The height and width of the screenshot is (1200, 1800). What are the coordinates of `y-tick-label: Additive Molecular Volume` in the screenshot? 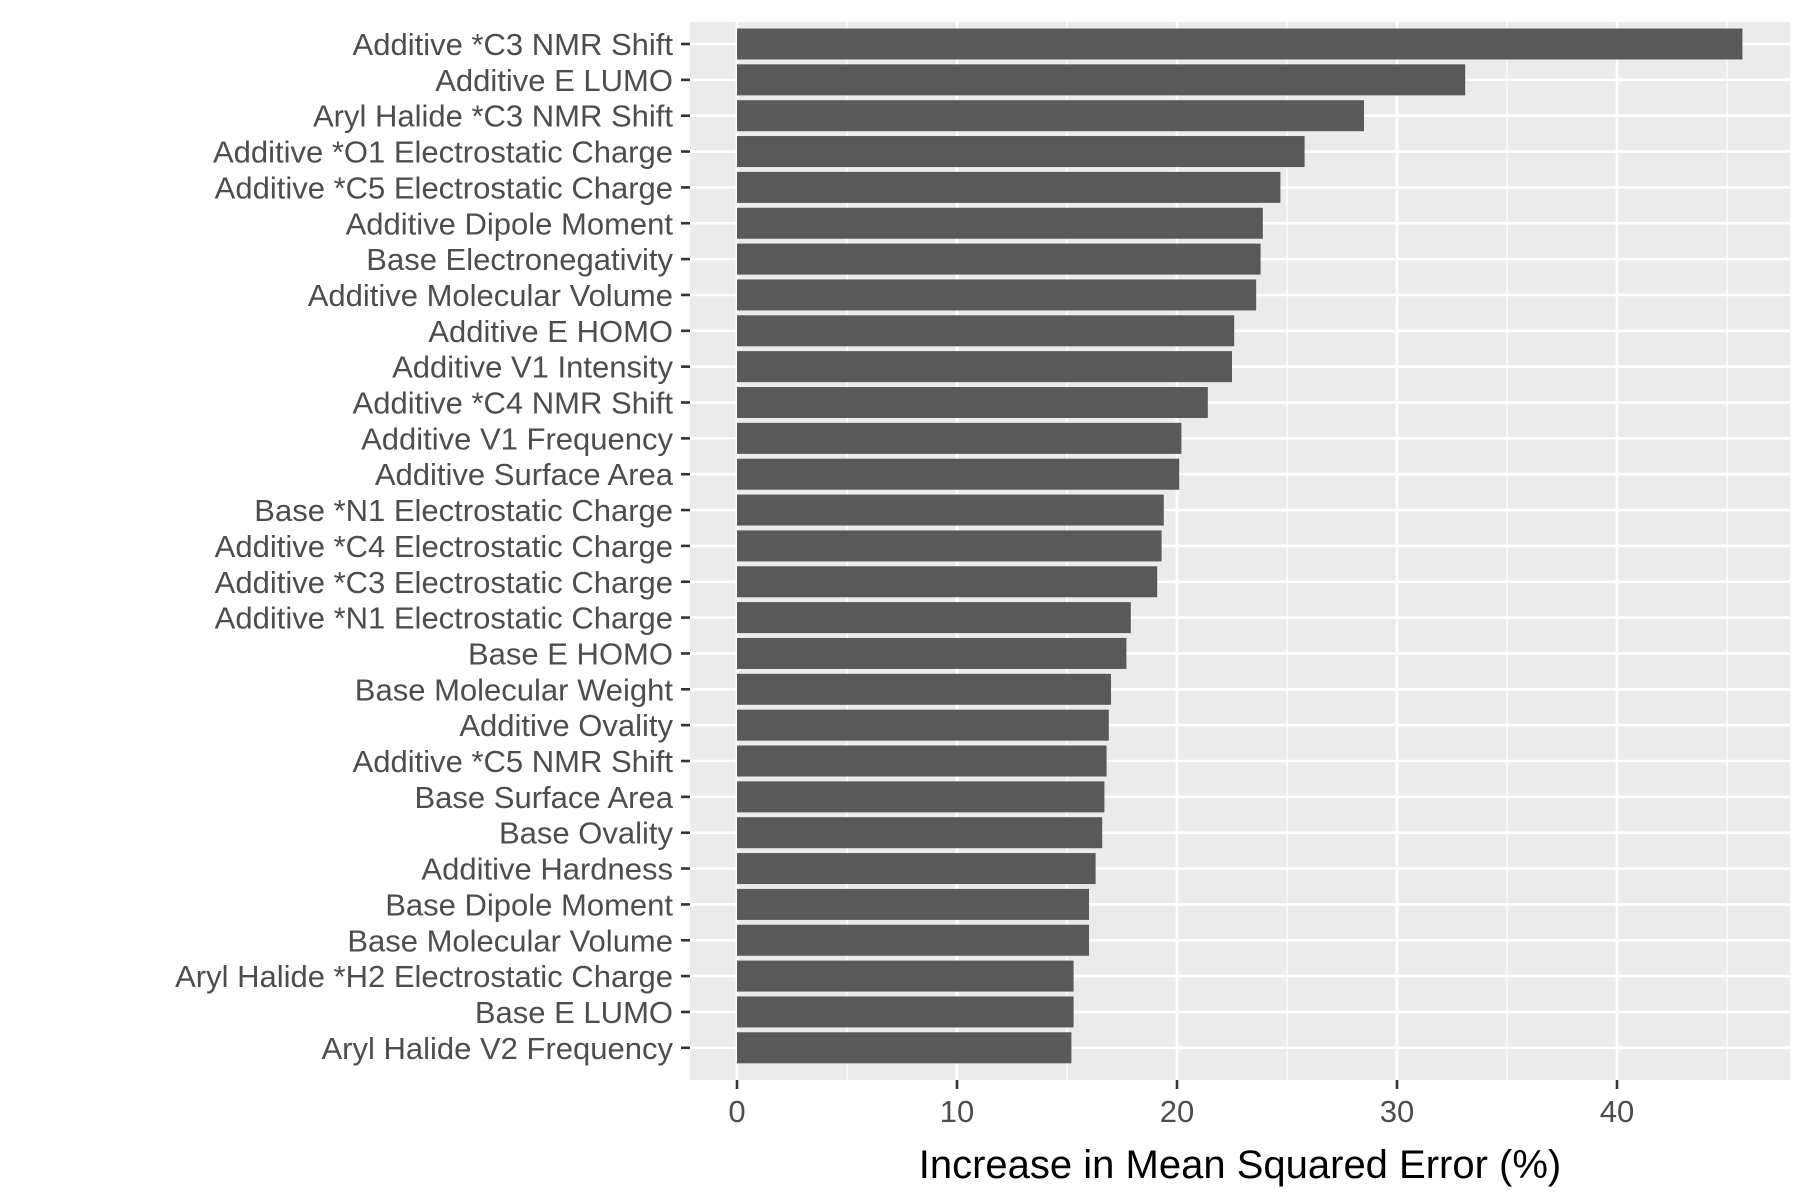 It's located at (490, 295).